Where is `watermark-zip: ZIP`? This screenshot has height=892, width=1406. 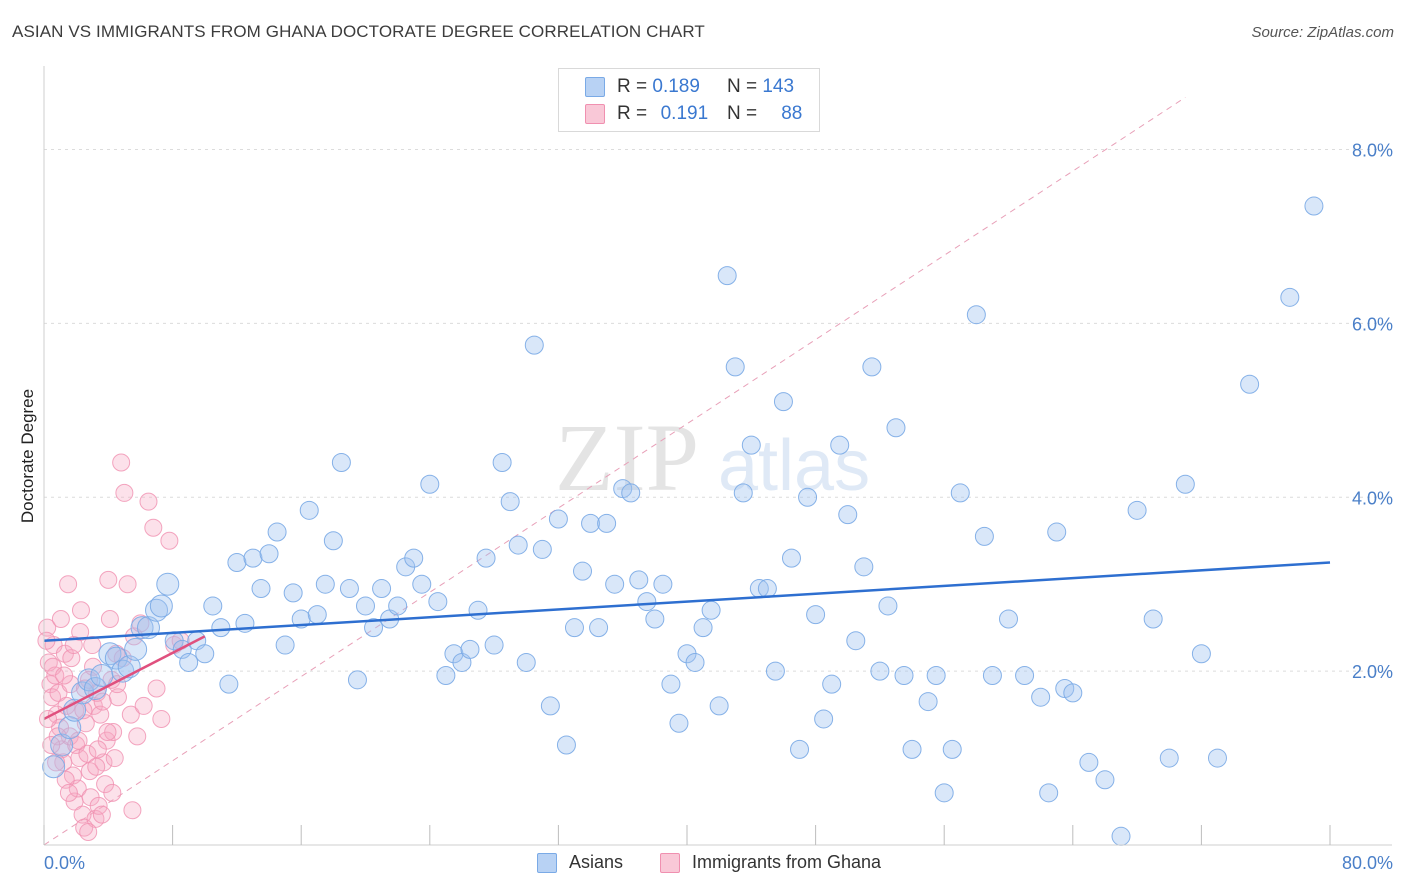 watermark-zip: ZIP is located at coordinates (627, 457).